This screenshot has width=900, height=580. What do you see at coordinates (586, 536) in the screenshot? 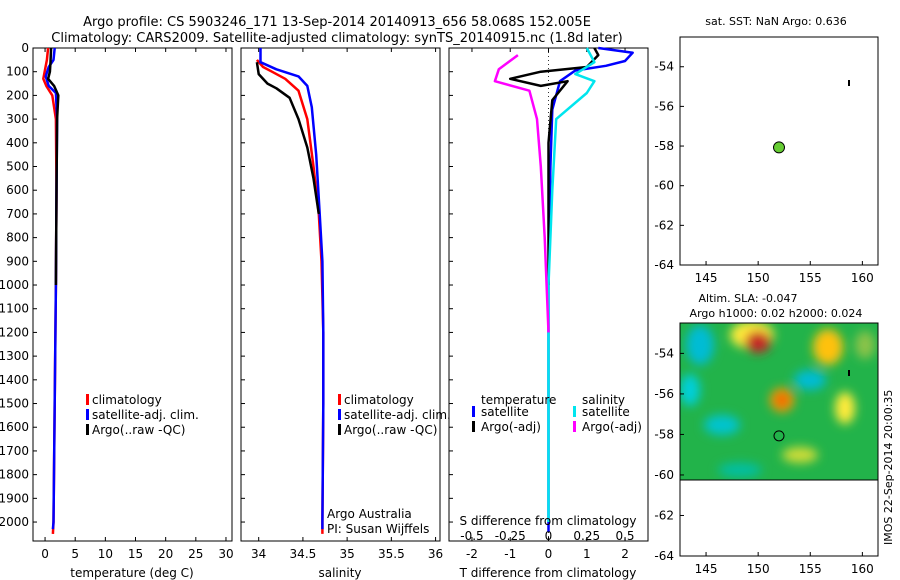
I see `s-tick-label: 0.25` at bounding box center [586, 536].